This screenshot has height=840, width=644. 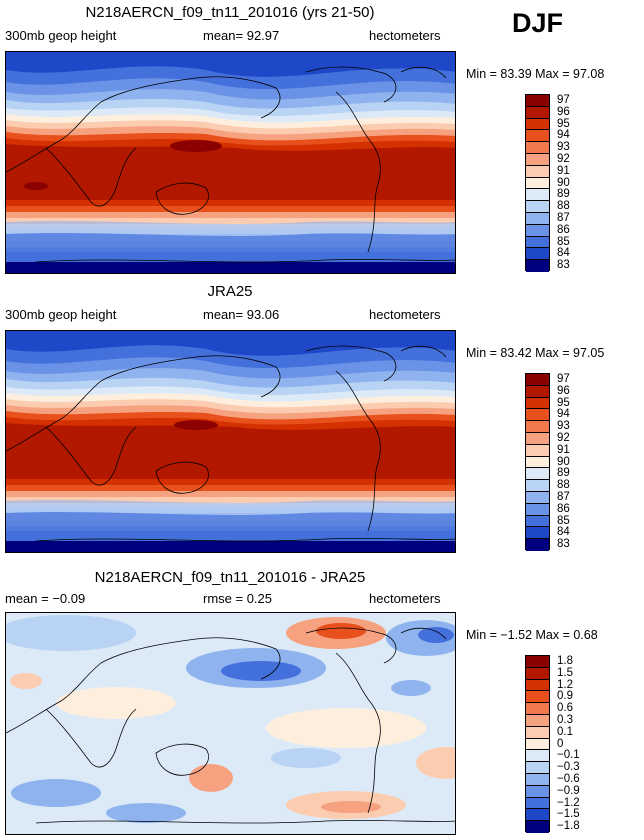 What do you see at coordinates (568, 755) in the screenshot?
I see `colorbar-label: −0.1` at bounding box center [568, 755].